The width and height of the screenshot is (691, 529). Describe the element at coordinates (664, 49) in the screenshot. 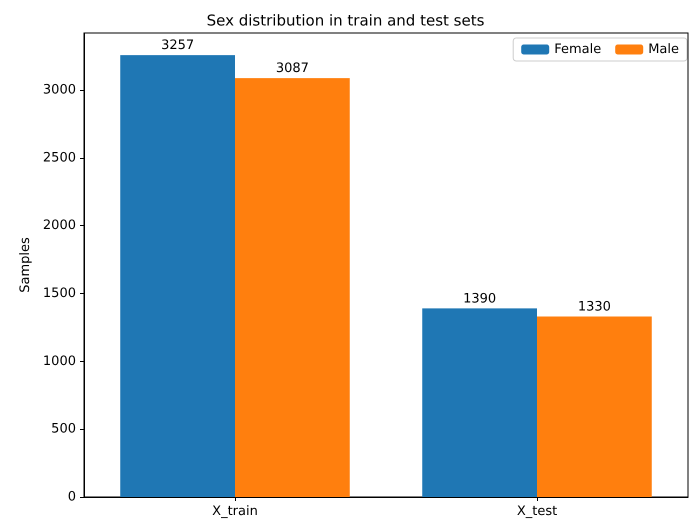

I see `legend-label: Male` at that location.